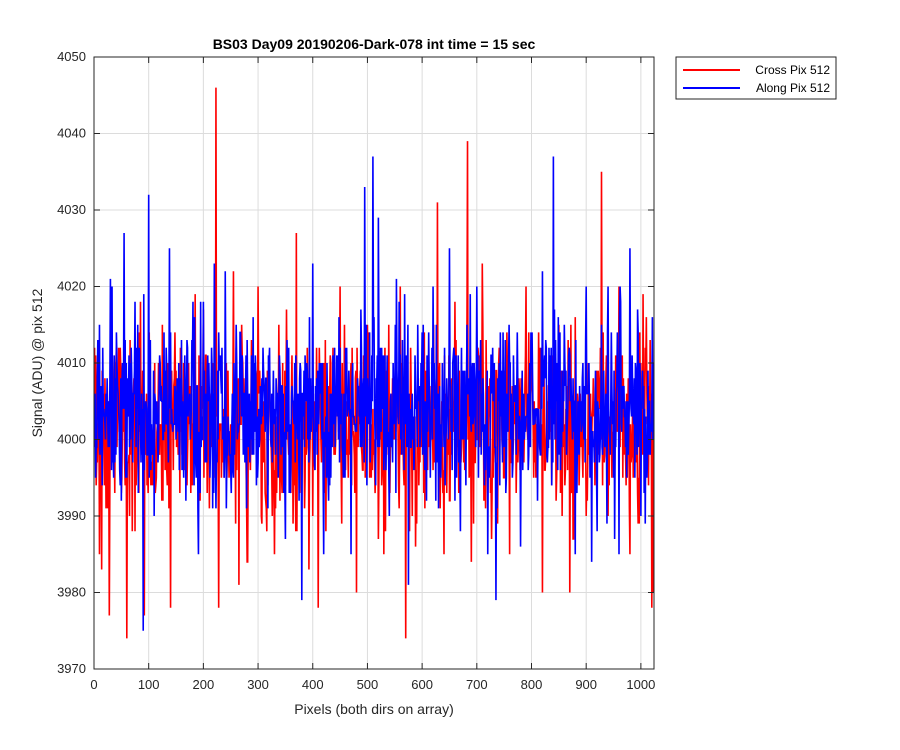 This screenshot has width=900, height=750. What do you see at coordinates (37, 362) in the screenshot?
I see `y-axis-label: Signal (ADU) @ pix 512` at bounding box center [37, 362].